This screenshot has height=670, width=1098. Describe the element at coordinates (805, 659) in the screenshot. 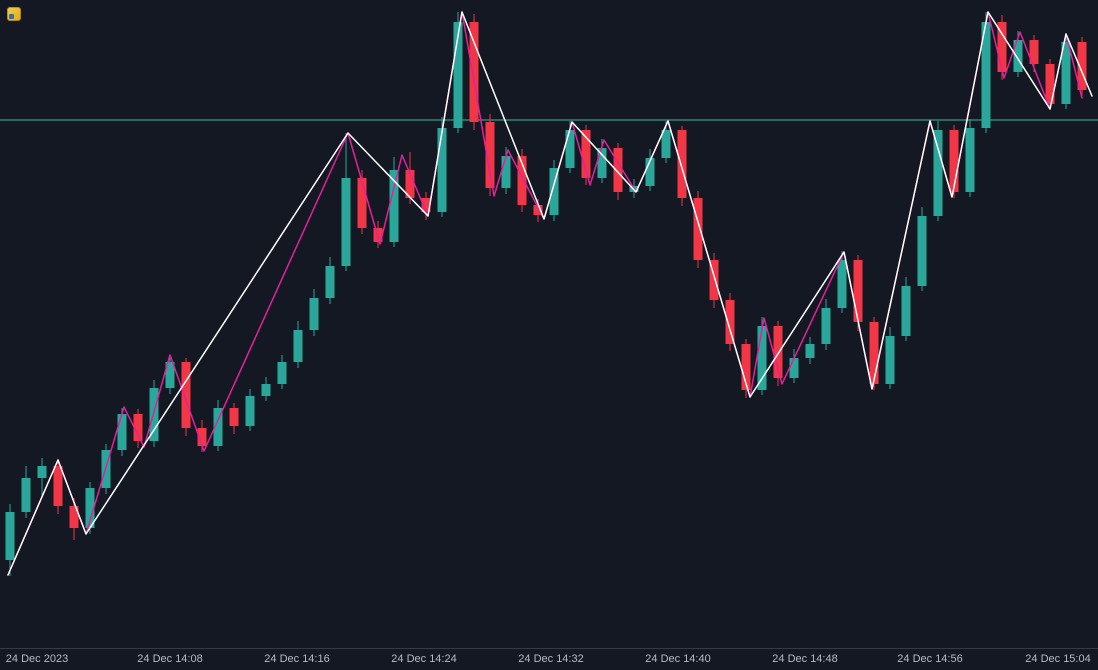

I see `time-axis-label: 24 Dec 14:48` at that location.